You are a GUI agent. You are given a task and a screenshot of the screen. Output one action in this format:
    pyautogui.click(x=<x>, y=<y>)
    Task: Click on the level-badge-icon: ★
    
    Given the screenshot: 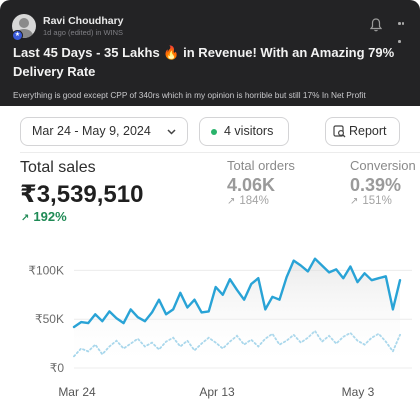 What is the action you would take?
    pyautogui.click(x=17, y=35)
    